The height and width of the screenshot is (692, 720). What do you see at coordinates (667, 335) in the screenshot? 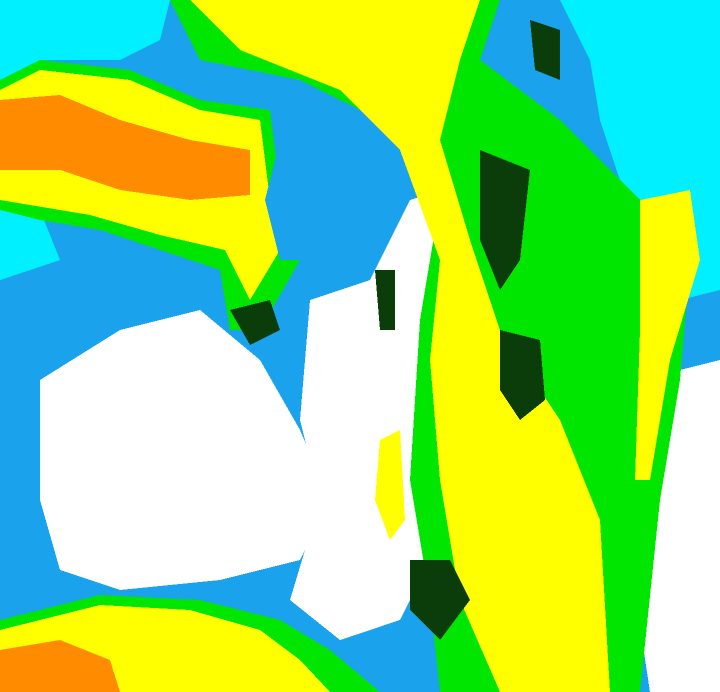
I see `yellow-region-right-tongue` at bounding box center [667, 335].